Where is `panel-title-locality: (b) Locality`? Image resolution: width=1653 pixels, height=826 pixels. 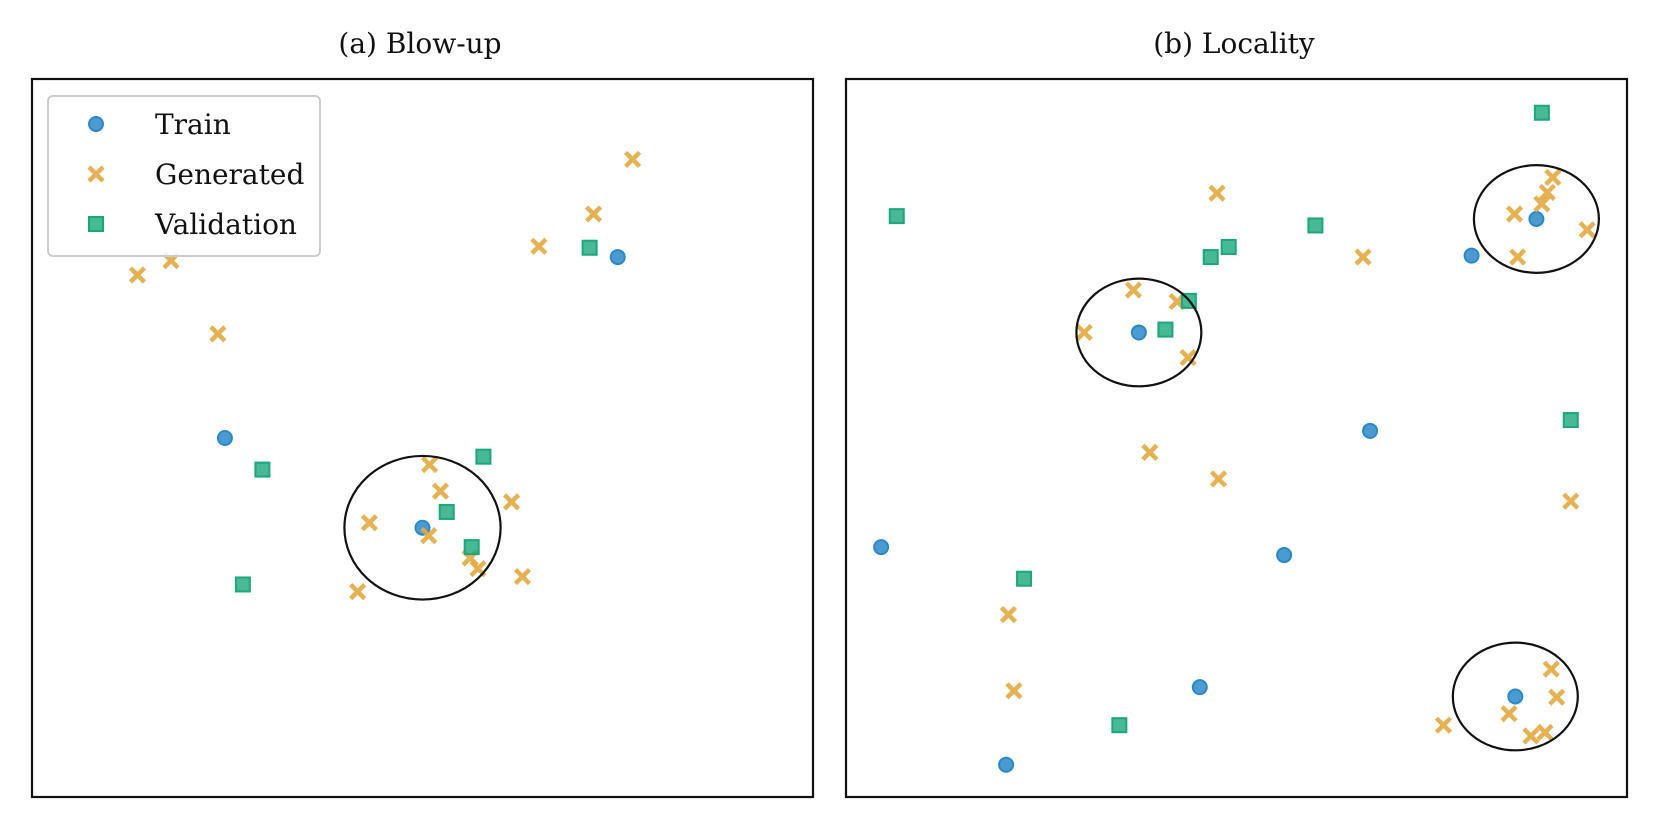 panel-title-locality: (b) Locality is located at coordinates (1234, 43).